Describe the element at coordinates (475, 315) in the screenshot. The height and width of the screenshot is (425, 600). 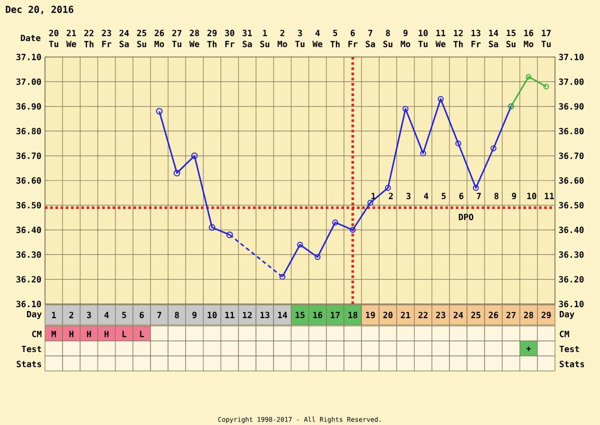
I see `x-tick-label: 25` at that location.